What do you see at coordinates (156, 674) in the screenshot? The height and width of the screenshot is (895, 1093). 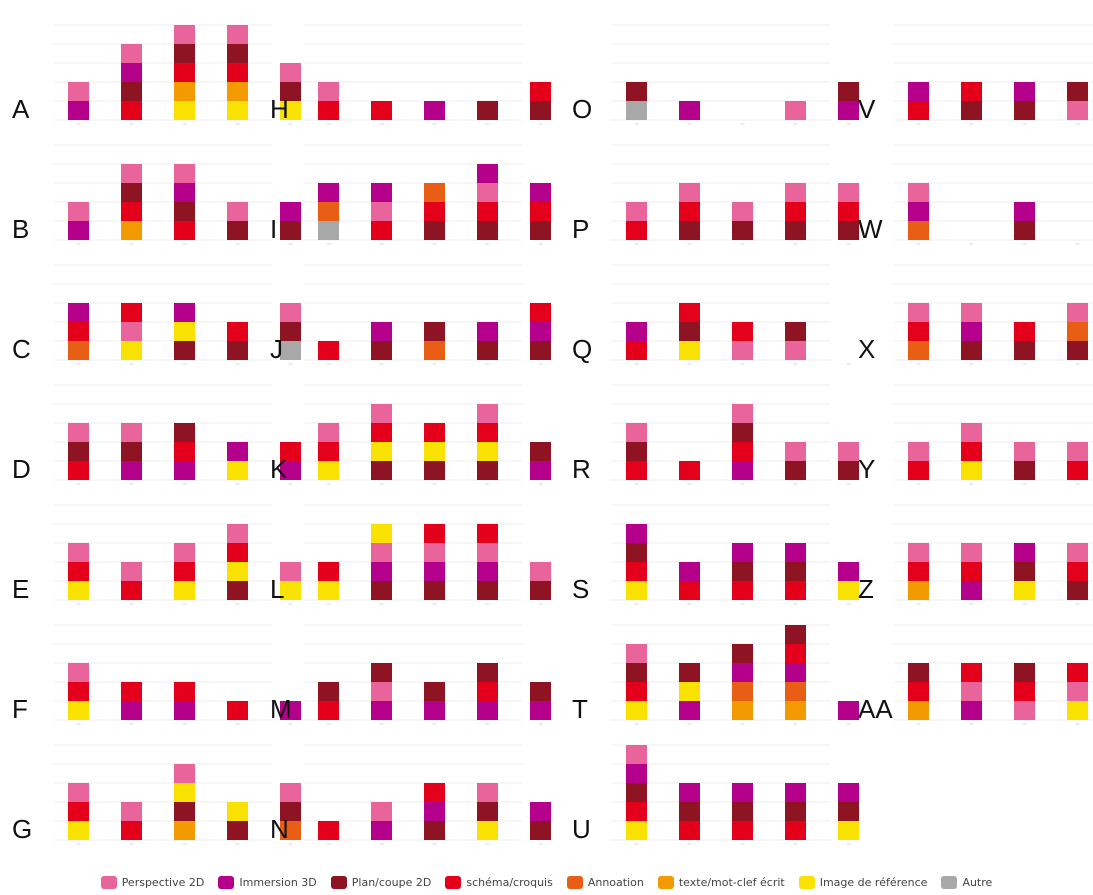 I see `panel-f: F` at bounding box center [156, 674].